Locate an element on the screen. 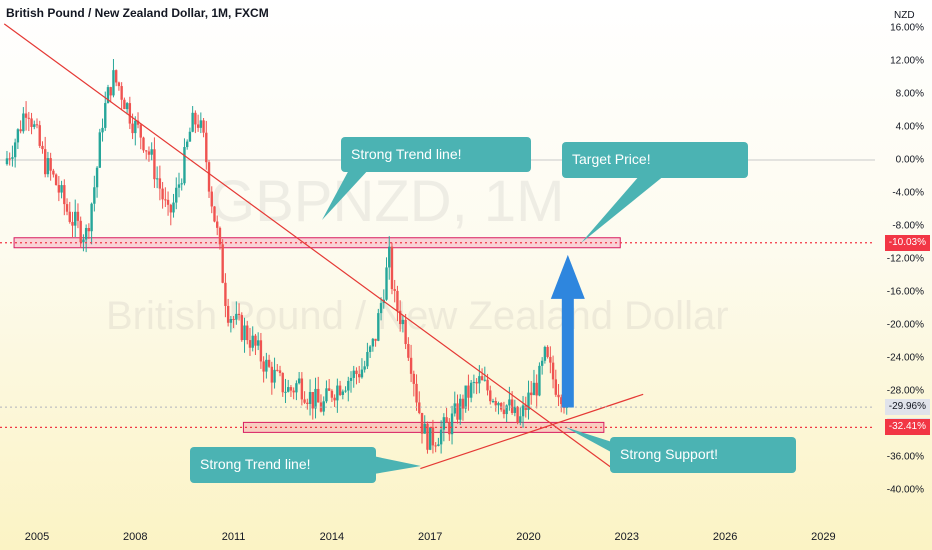 This screenshot has width=932, height=550. y-tick-label: -40.00% is located at coordinates (905, 490).